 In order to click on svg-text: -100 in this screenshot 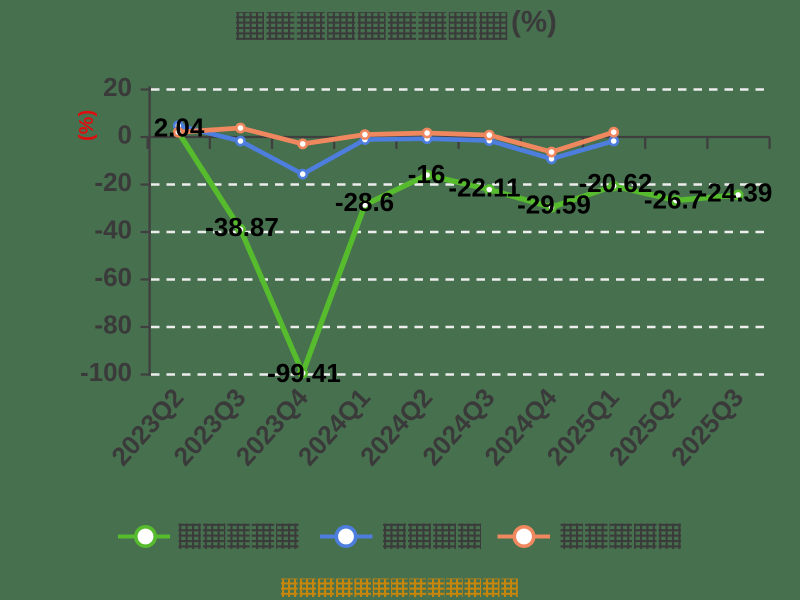, I will do `click(106, 372)`.